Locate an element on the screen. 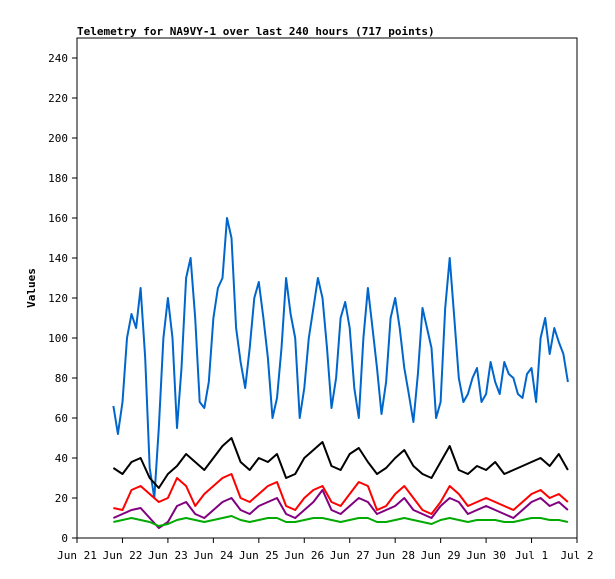  y-tick-label: 100 is located at coordinates (58, 338).